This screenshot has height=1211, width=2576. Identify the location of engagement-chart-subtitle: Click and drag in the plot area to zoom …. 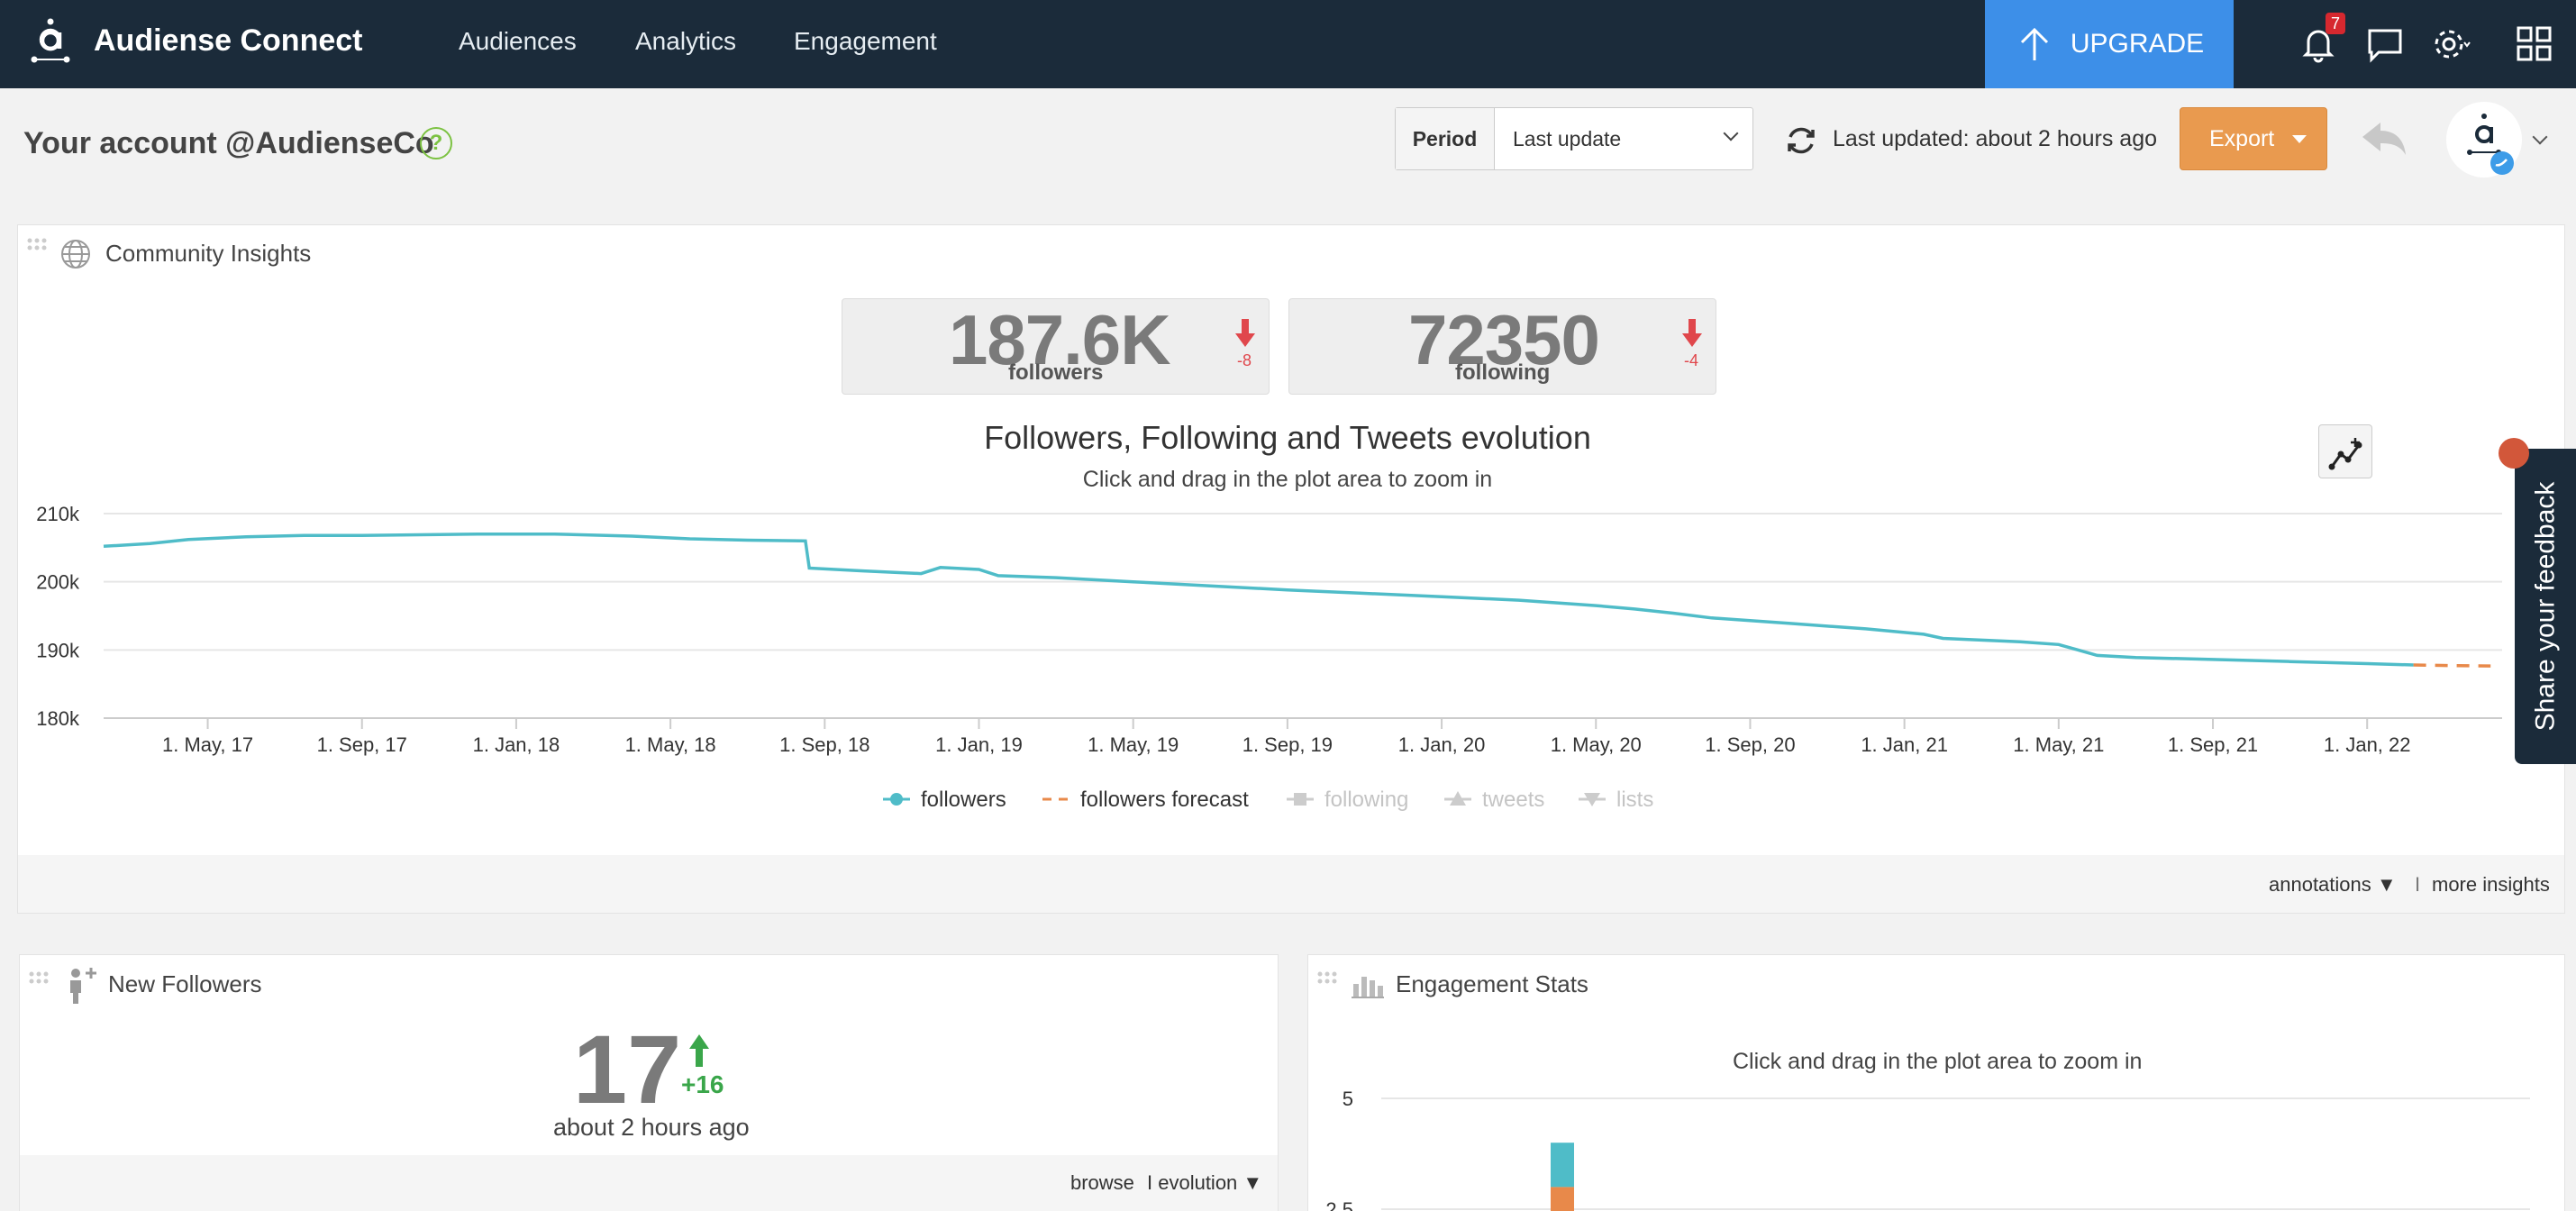
(1938, 1061).